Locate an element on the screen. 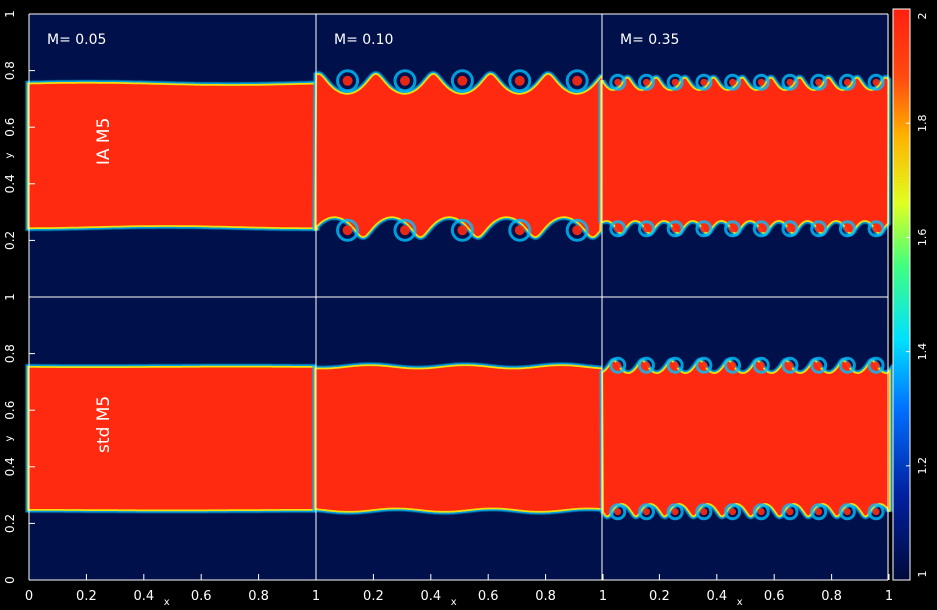 The image size is (937, 610). panel-mach-label: M= 0.05 is located at coordinates (76, 40).